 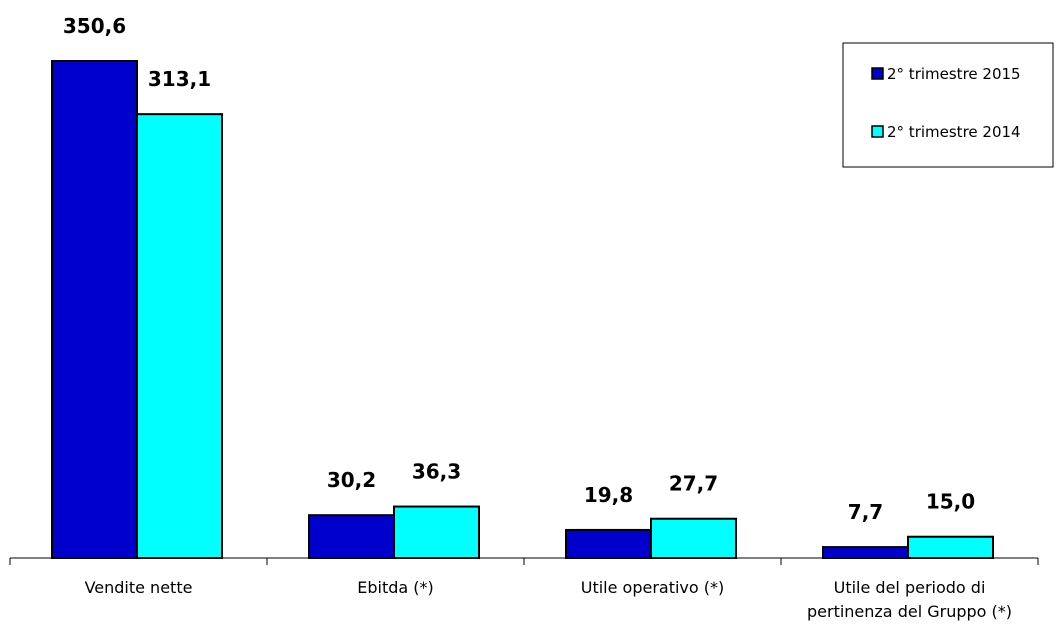 I want to click on data-label: 7,7, so click(x=865, y=512).